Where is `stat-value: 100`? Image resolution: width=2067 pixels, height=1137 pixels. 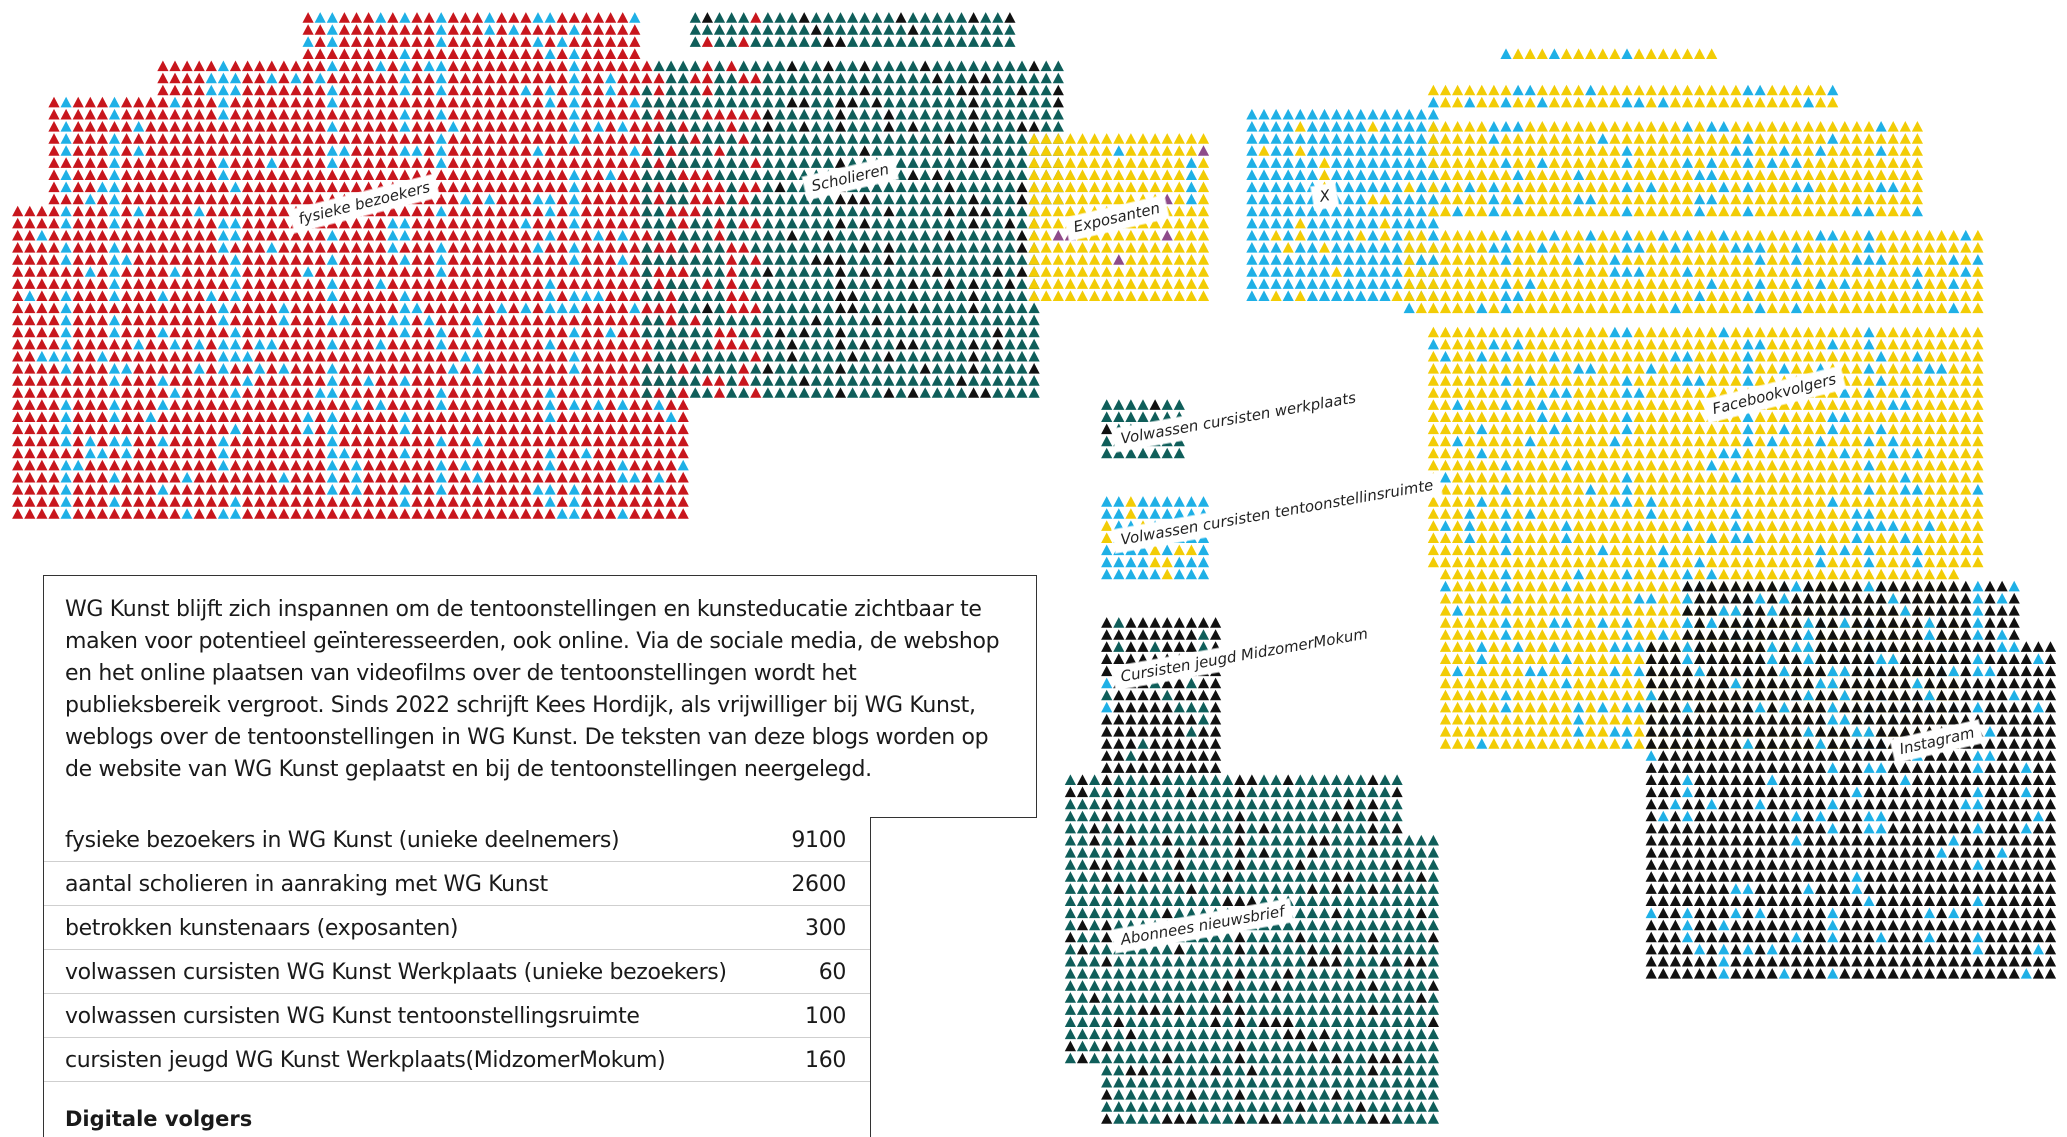 stat-value: 100 is located at coordinates (825, 1016).